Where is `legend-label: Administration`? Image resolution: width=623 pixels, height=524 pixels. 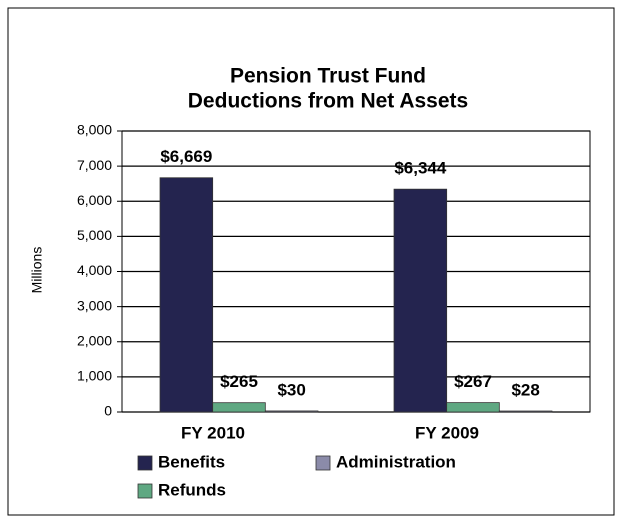 legend-label: Administration is located at coordinates (396, 461).